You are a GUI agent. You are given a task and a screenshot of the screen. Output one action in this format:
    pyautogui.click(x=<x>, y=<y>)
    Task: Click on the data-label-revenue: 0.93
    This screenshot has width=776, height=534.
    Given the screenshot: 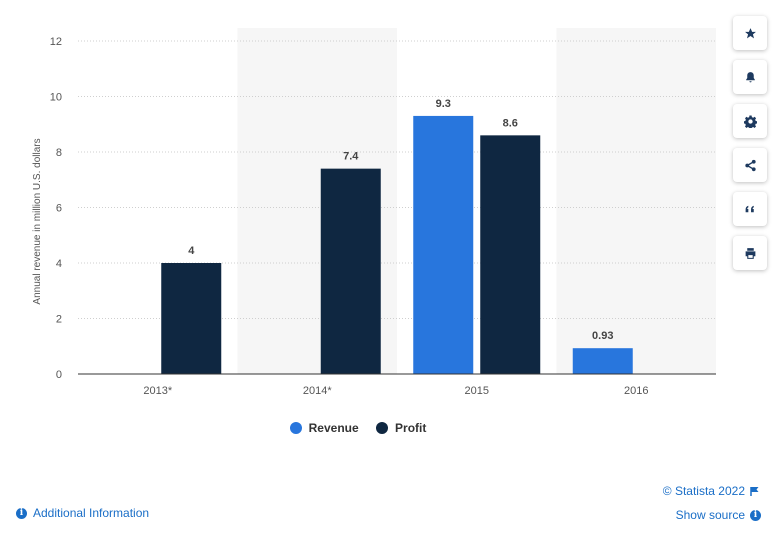 What is the action you would take?
    pyautogui.click(x=602, y=336)
    